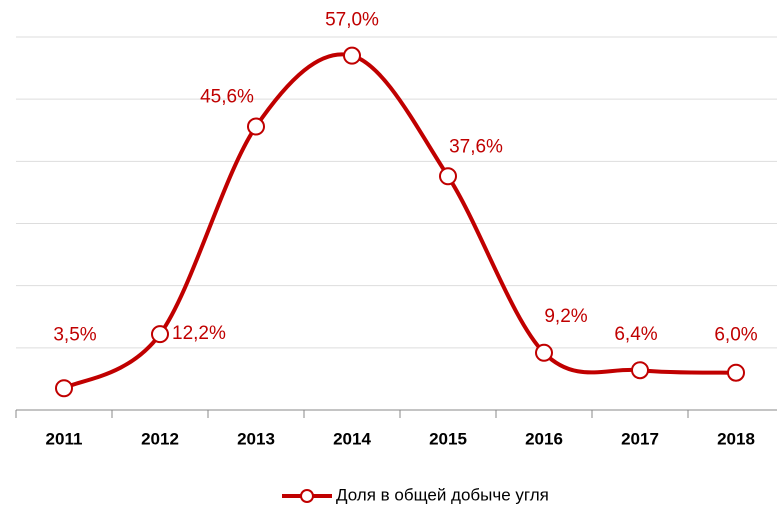  Describe the element at coordinates (64, 438) in the screenshot. I see `x-tick-label: 2011` at that location.